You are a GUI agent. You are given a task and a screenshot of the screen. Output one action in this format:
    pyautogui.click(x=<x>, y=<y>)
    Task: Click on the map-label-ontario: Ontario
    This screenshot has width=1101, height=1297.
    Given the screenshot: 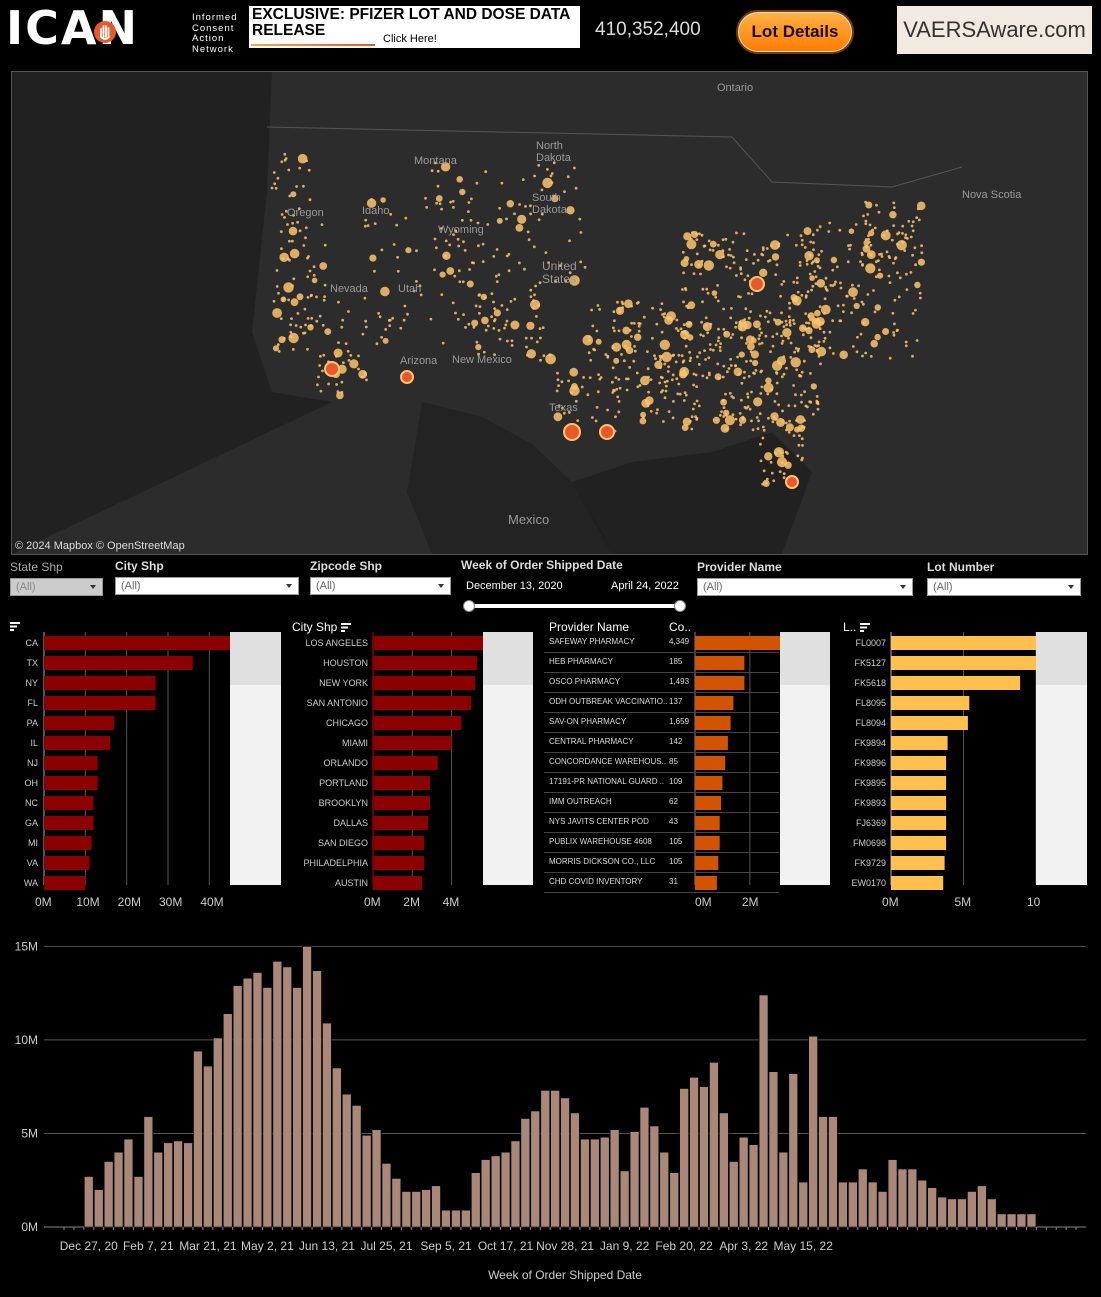 What is the action you would take?
    pyautogui.click(x=735, y=88)
    